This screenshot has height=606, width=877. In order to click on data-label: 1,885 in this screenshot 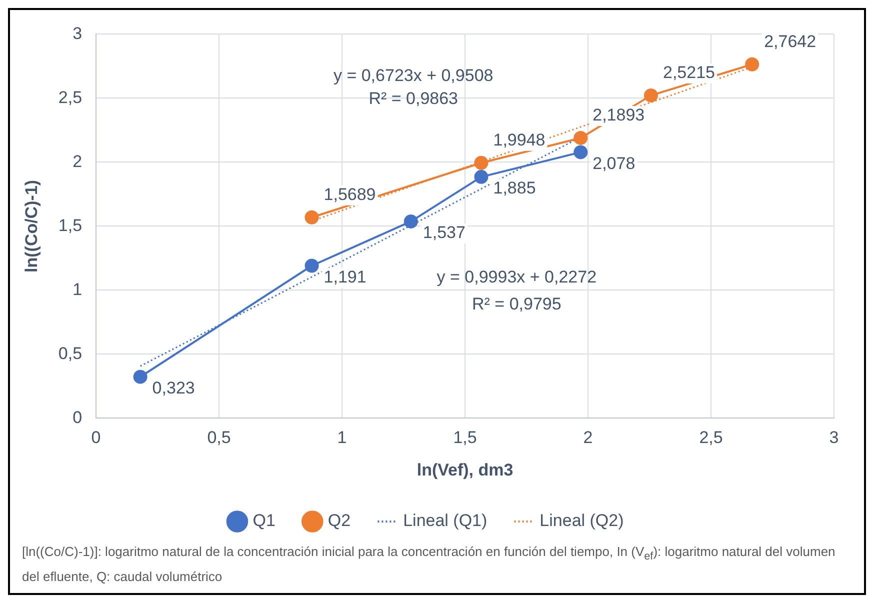, I will do `click(514, 188)`.